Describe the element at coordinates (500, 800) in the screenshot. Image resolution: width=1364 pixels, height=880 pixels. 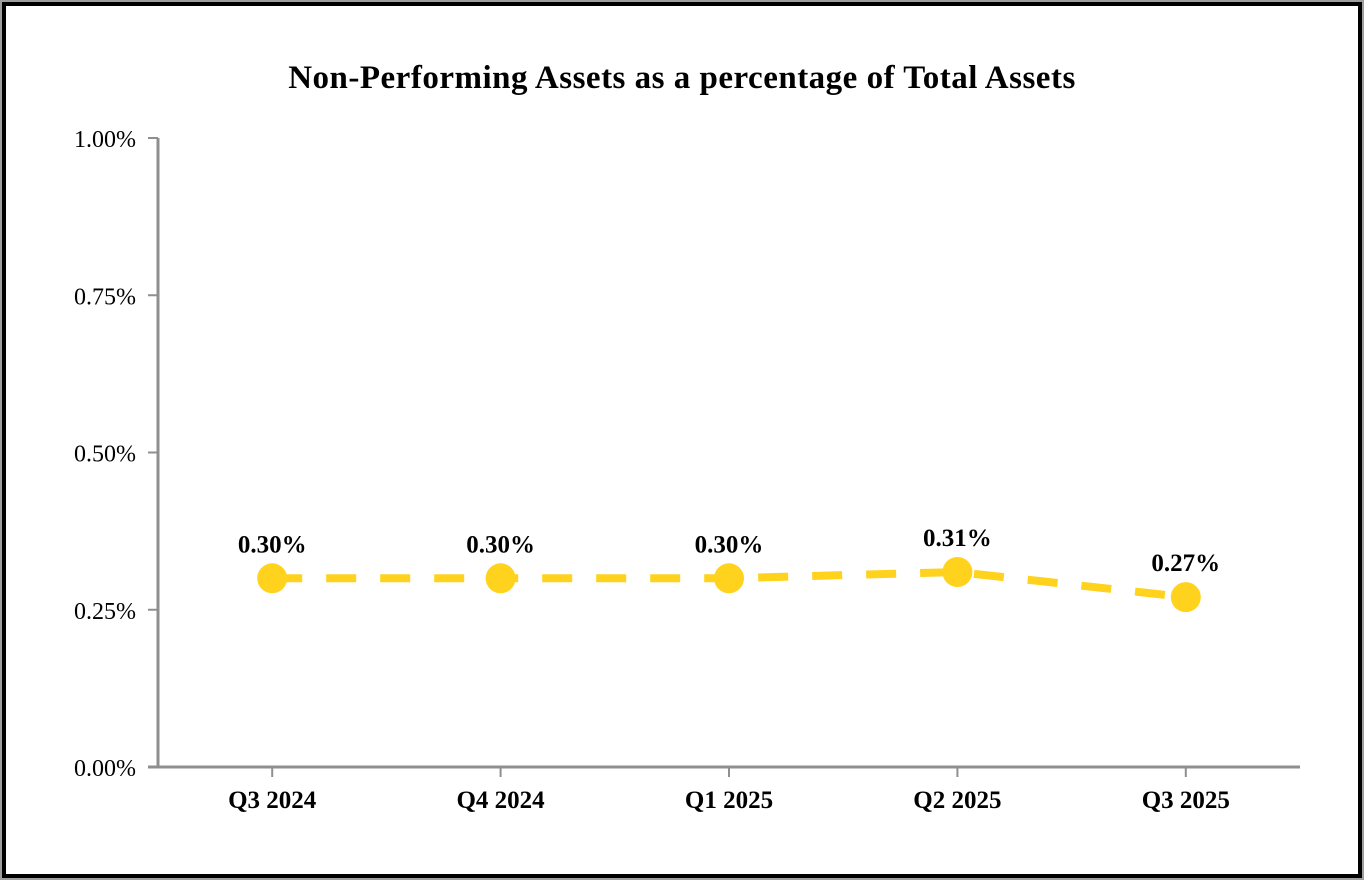
I see `x-axis-tick-label: Q4 2024` at that location.